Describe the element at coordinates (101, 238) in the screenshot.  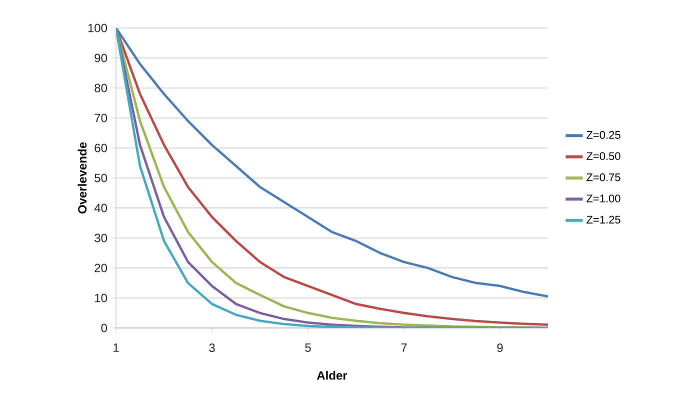
I see `y-tick-label: 30` at that location.